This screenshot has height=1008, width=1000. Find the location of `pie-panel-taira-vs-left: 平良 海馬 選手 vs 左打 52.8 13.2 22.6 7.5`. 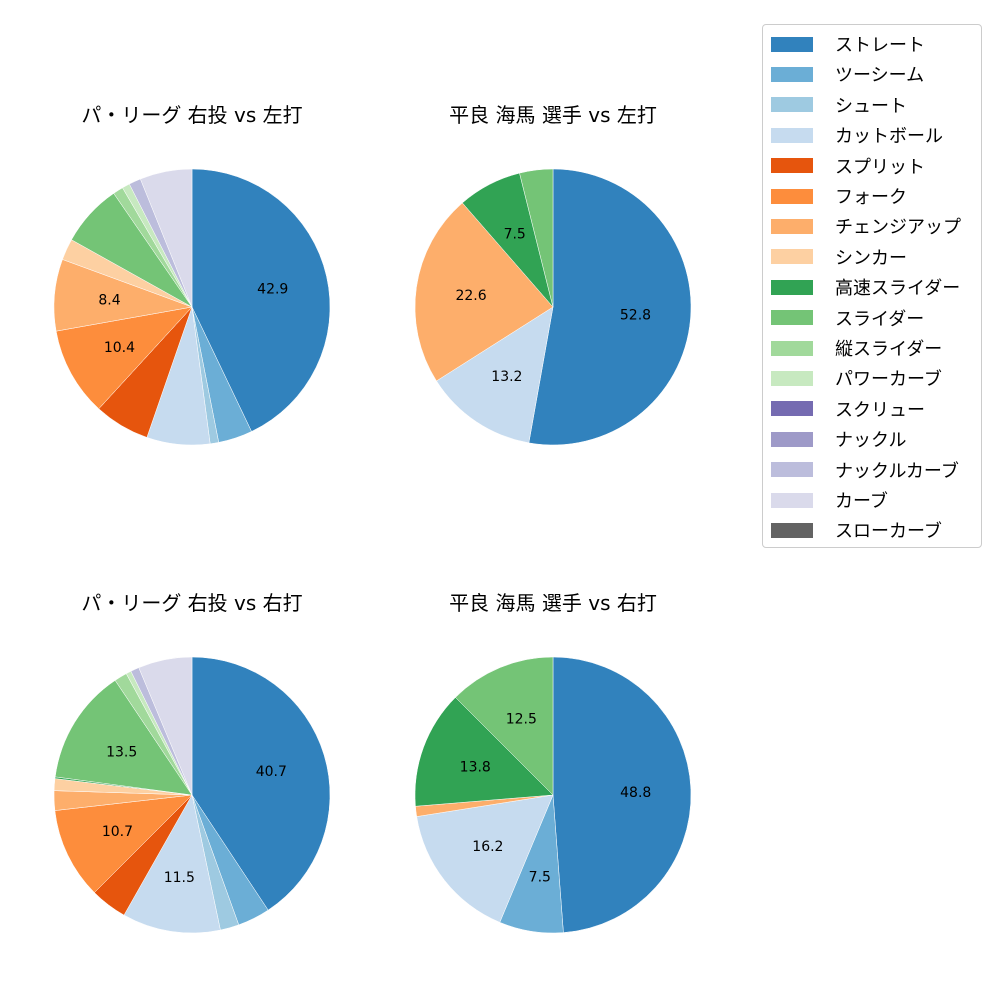

pie-panel-taira-vs-left: 平良 海馬 選手 vs 左打 52.8 13.2 22.6 7.5 is located at coordinates (553, 310).